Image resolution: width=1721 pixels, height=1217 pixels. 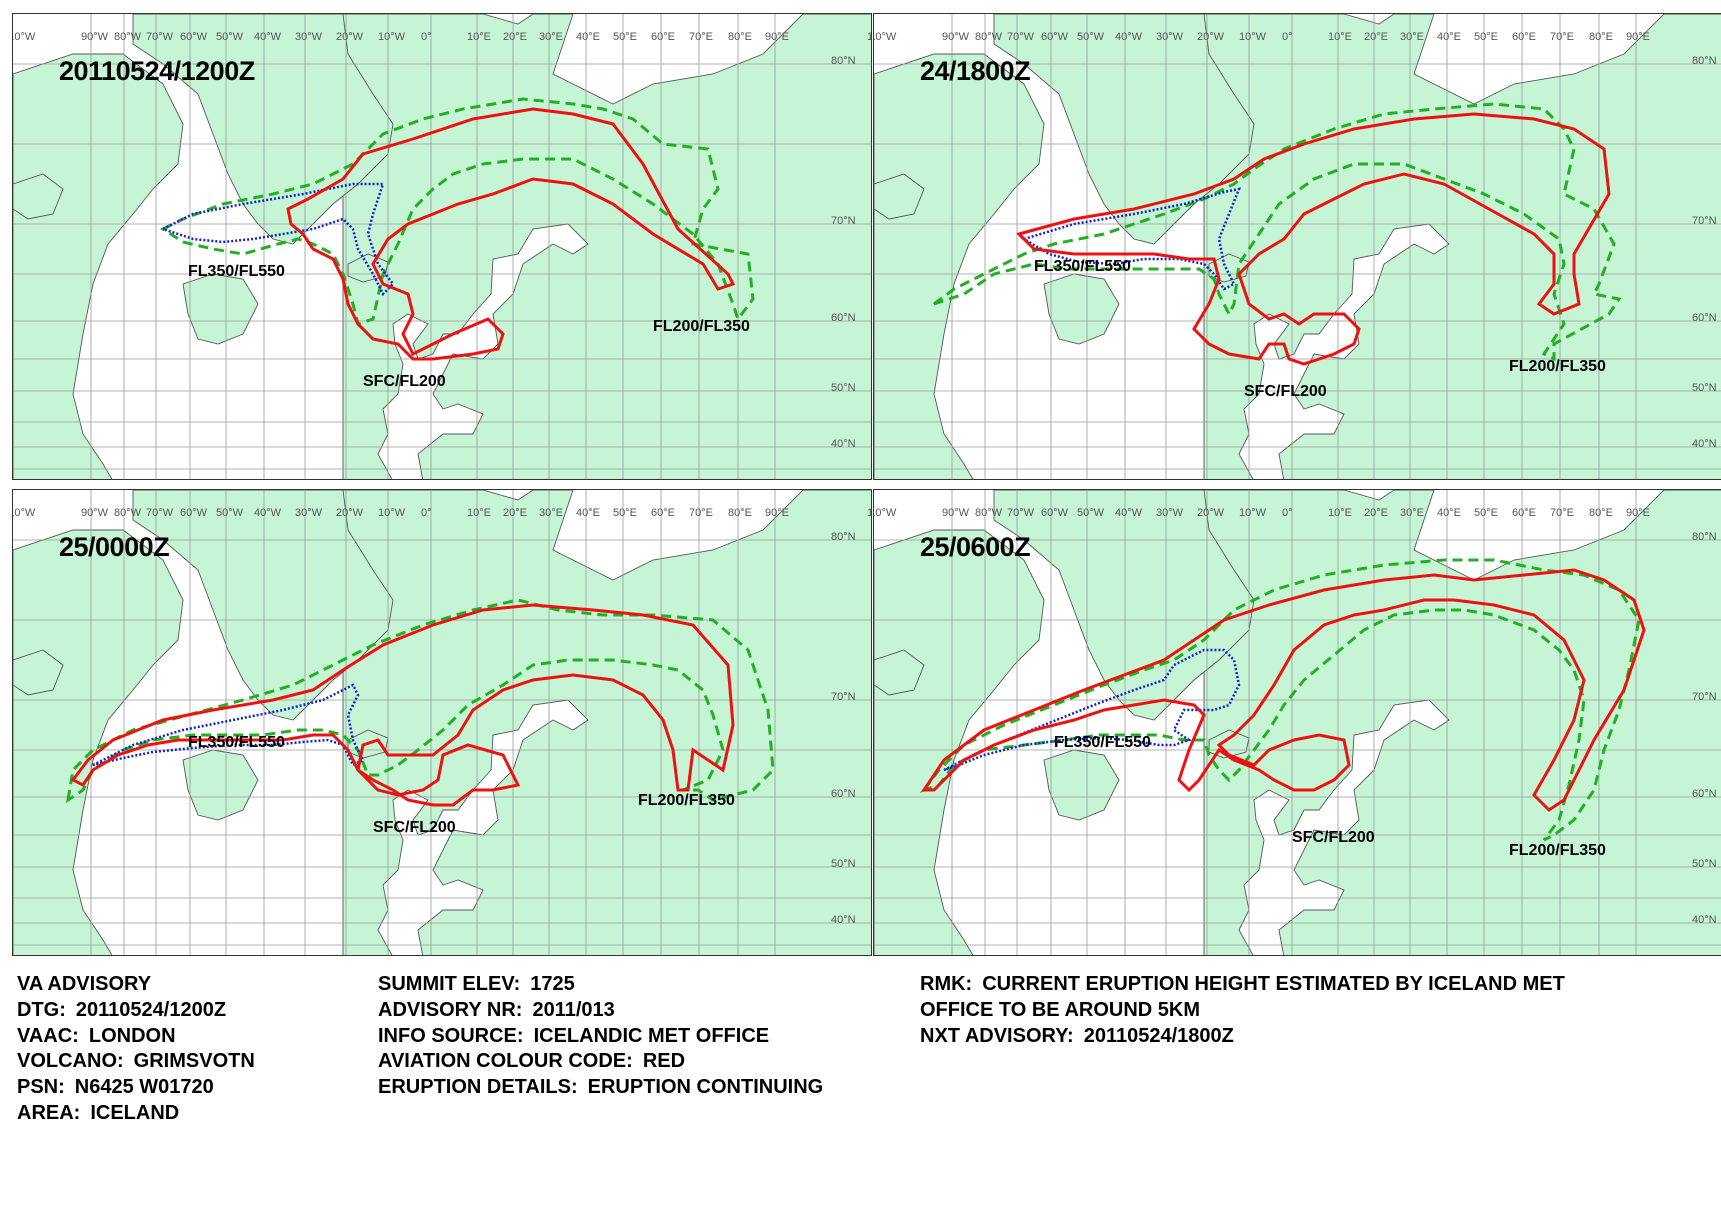 I want to click on advisory-line: NXT ADVISORY: 20110524/1800Z, so click(x=1242, y=1037).